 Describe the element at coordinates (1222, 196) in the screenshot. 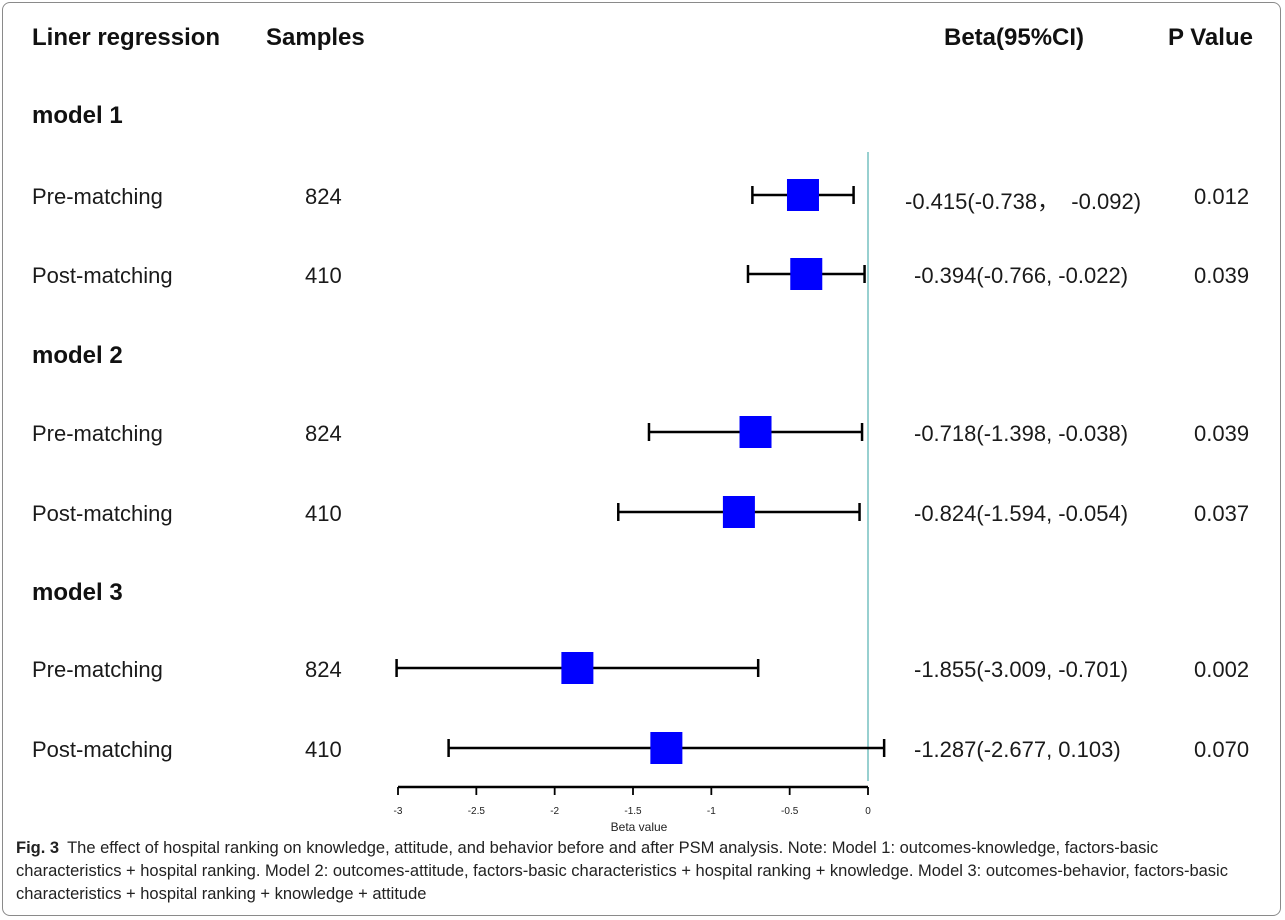

I see `row-p-value: 0.012` at that location.